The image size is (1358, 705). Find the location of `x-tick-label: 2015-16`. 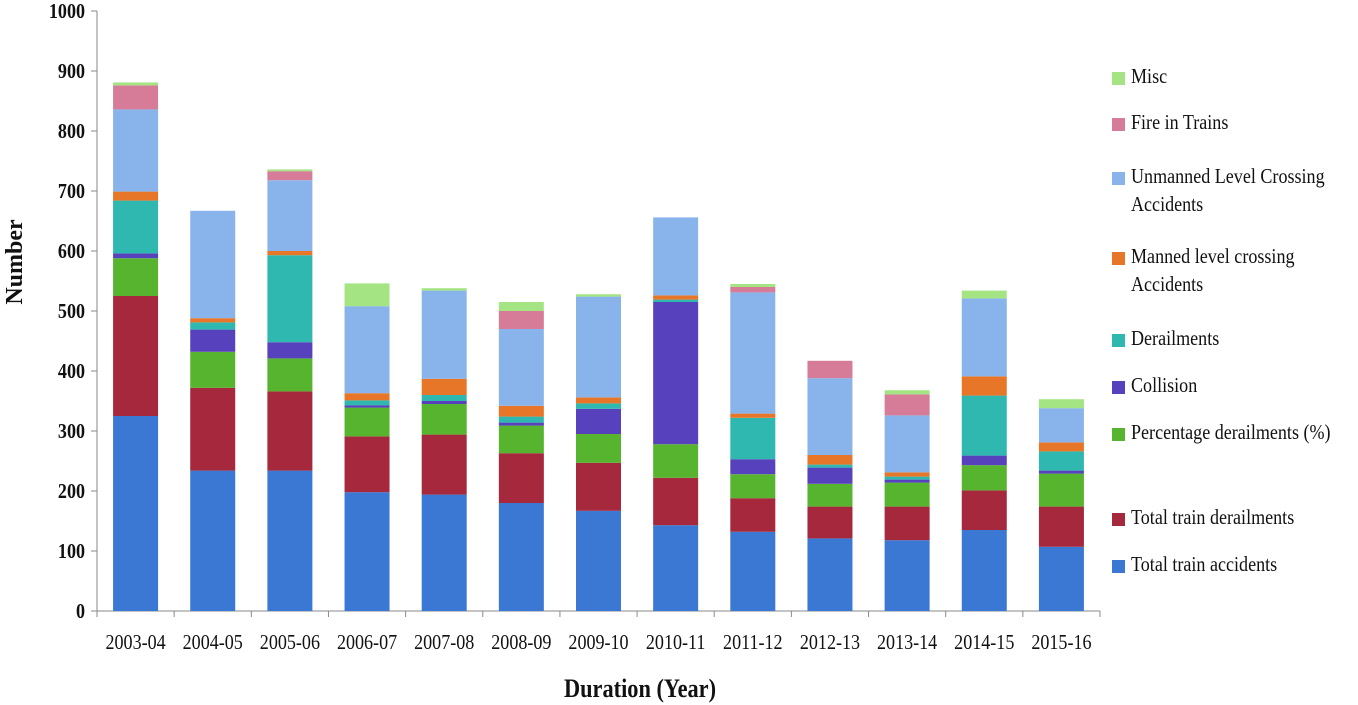

x-tick-label: 2015-16 is located at coordinates (1061, 643).